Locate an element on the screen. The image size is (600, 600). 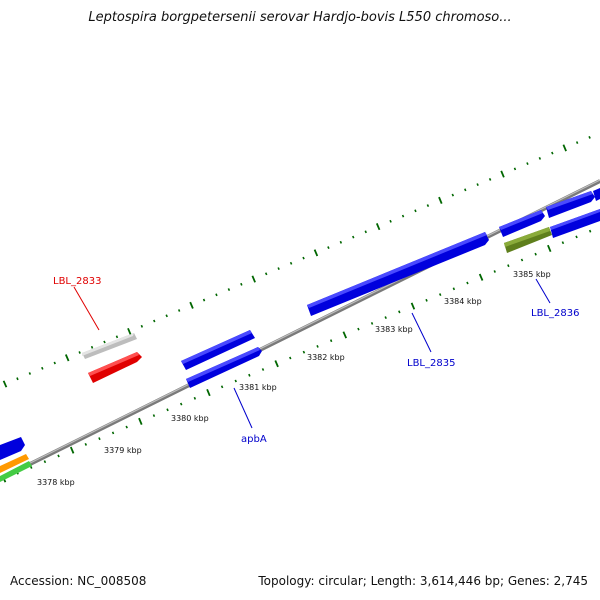
gene-left-orange is located at coordinates (14, 463).